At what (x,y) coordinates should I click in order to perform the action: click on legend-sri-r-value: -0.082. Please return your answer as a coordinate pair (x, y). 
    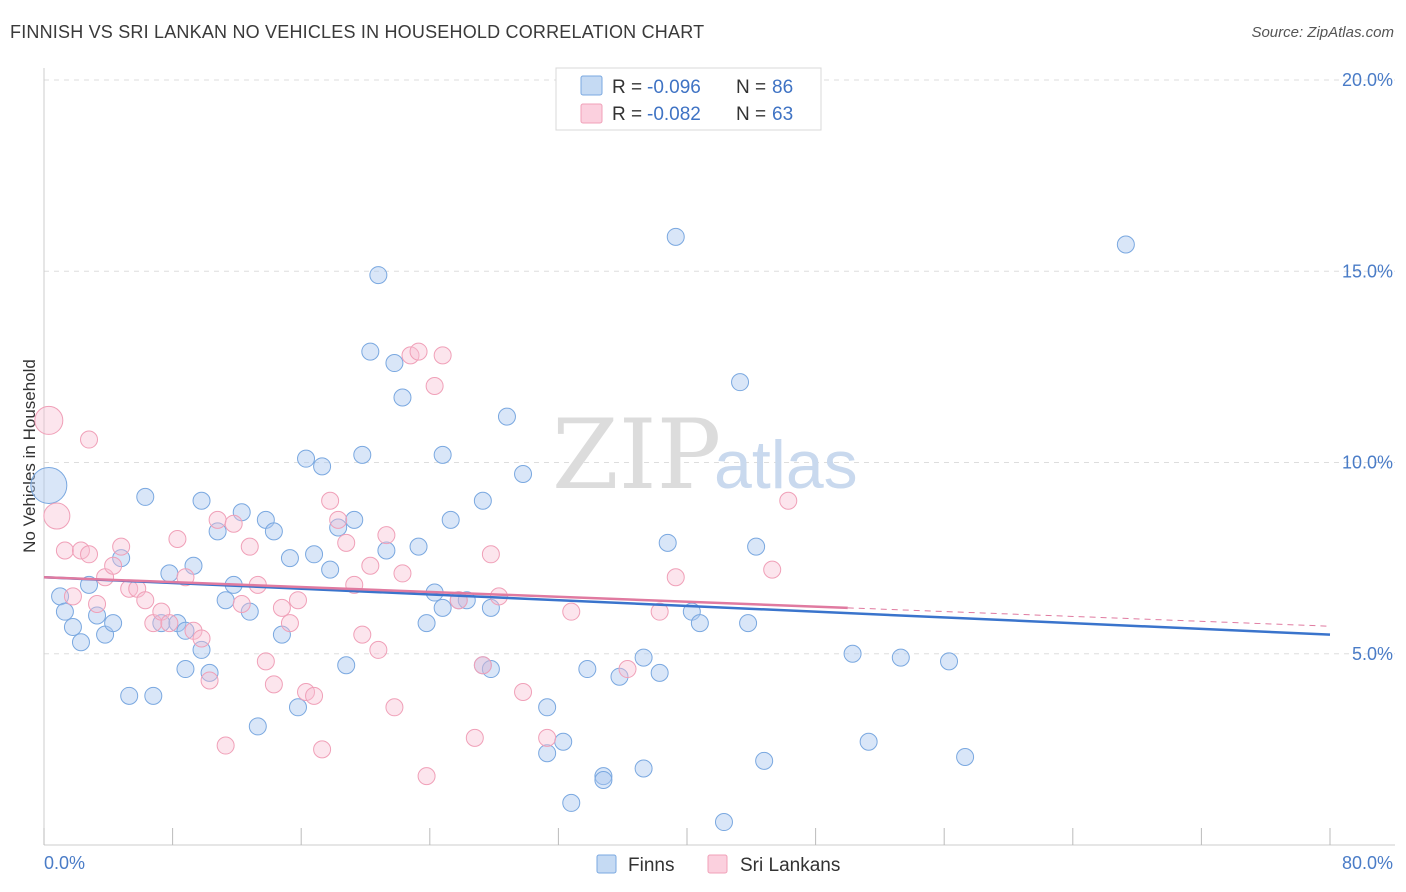
    Looking at the image, I should click on (674, 114).